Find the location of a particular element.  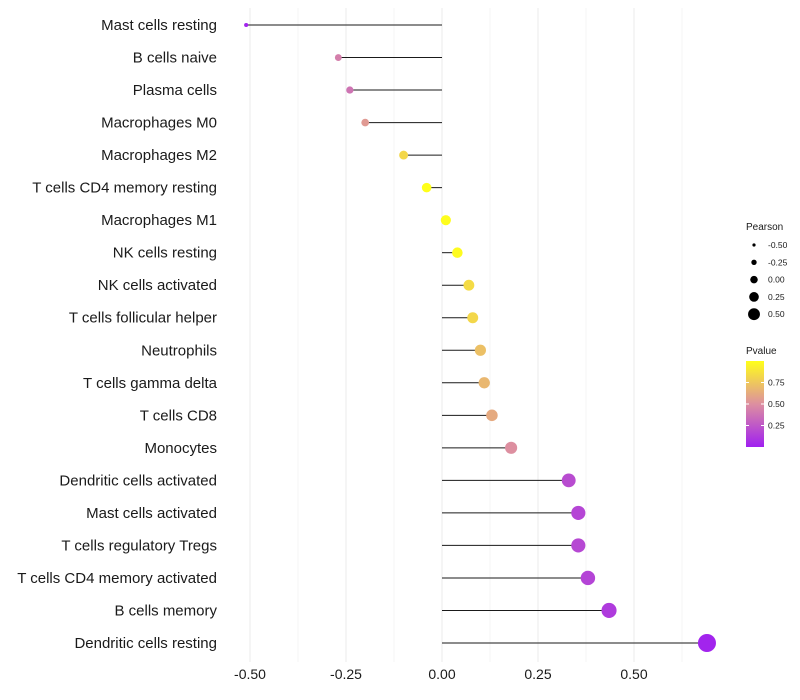

legend-pvalue-label: 0.75 is located at coordinates (776, 383).